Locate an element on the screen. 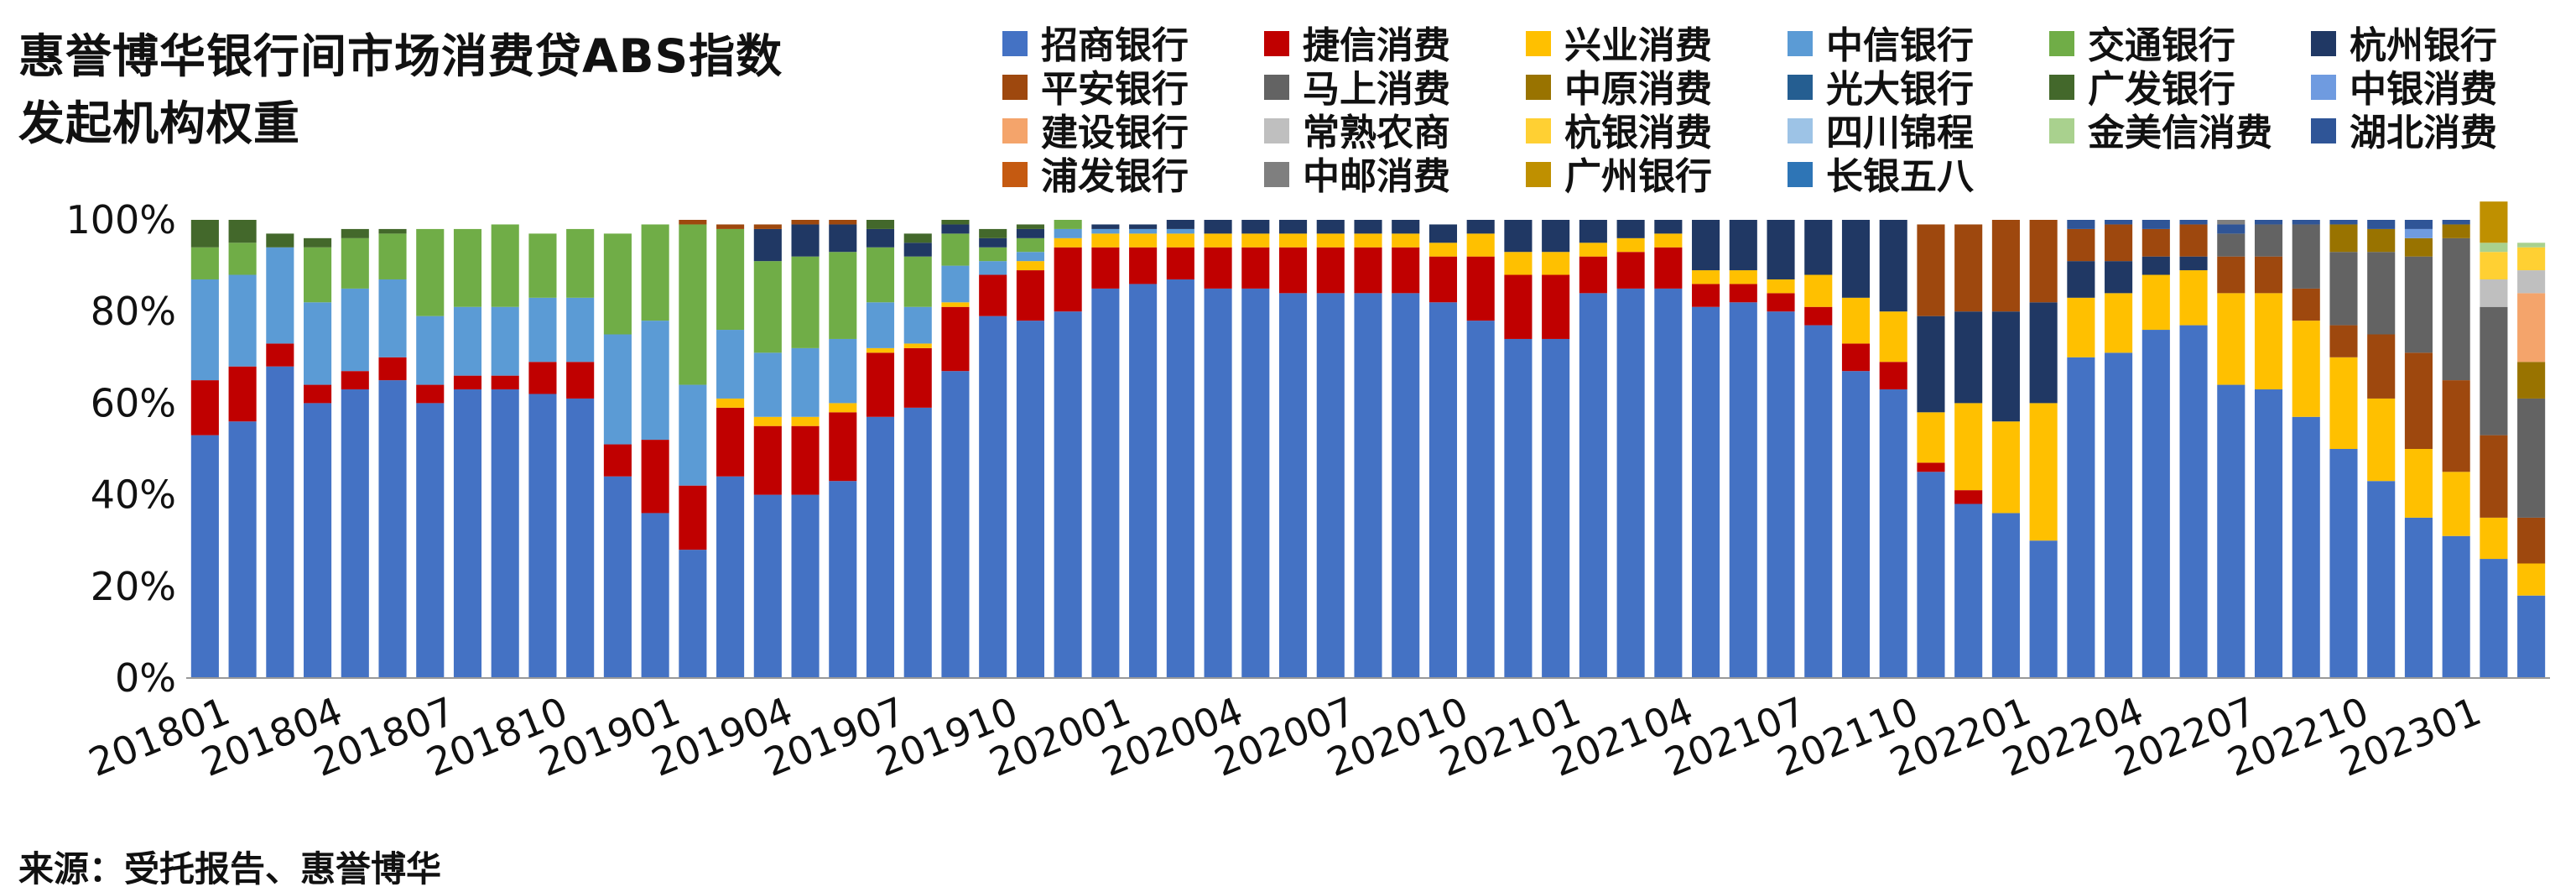 The width and height of the screenshot is (2576, 892). chart-title: 惠誉博华银行间市场消费贷ABS指数 is located at coordinates (400, 56).